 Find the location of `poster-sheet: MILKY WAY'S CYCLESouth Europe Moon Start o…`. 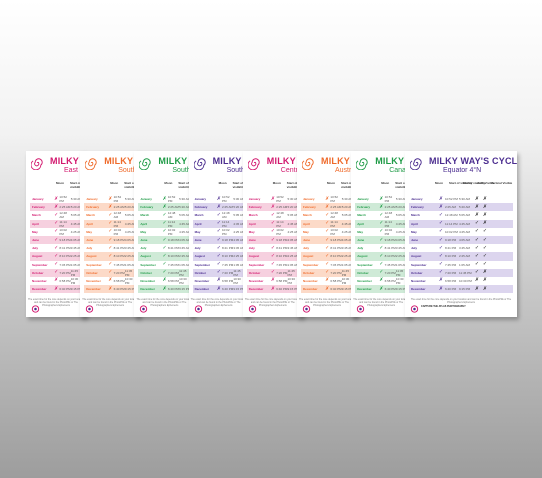

poster-sheet: MILKY WAY'S CYCLESouth Europe Moon Start o… is located at coordinates (218, 234).